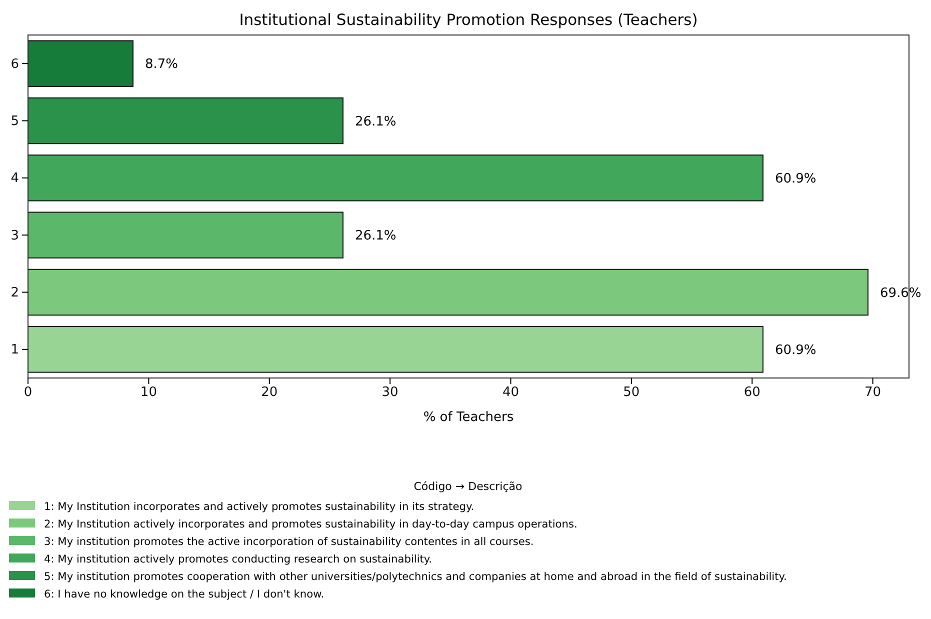 This screenshot has width=931, height=619. I want to click on x-tick-label: 0, so click(28, 392).